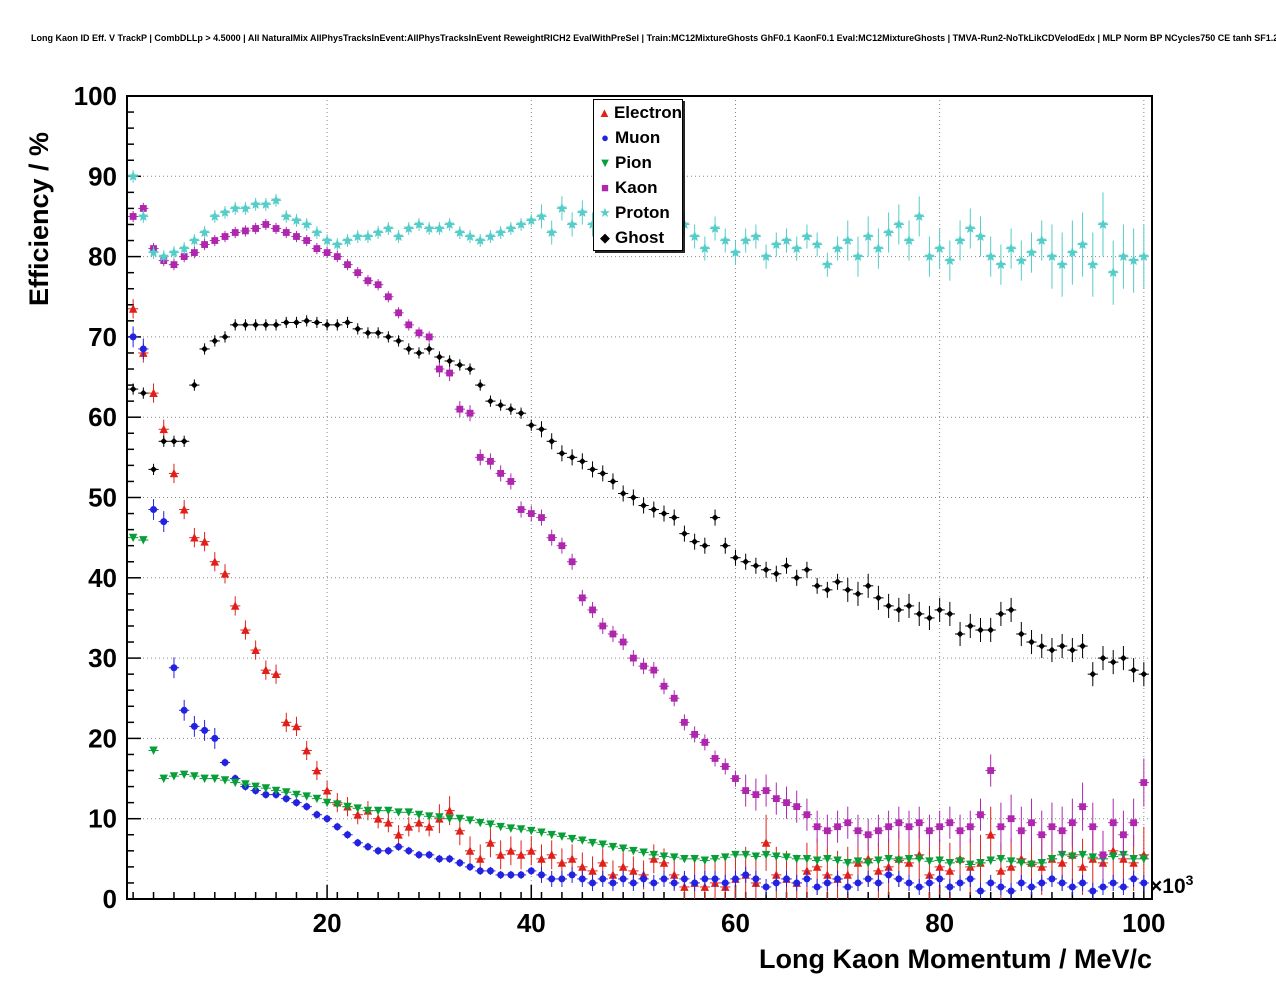  I want to click on y-tick-label: 90, so click(102, 176).